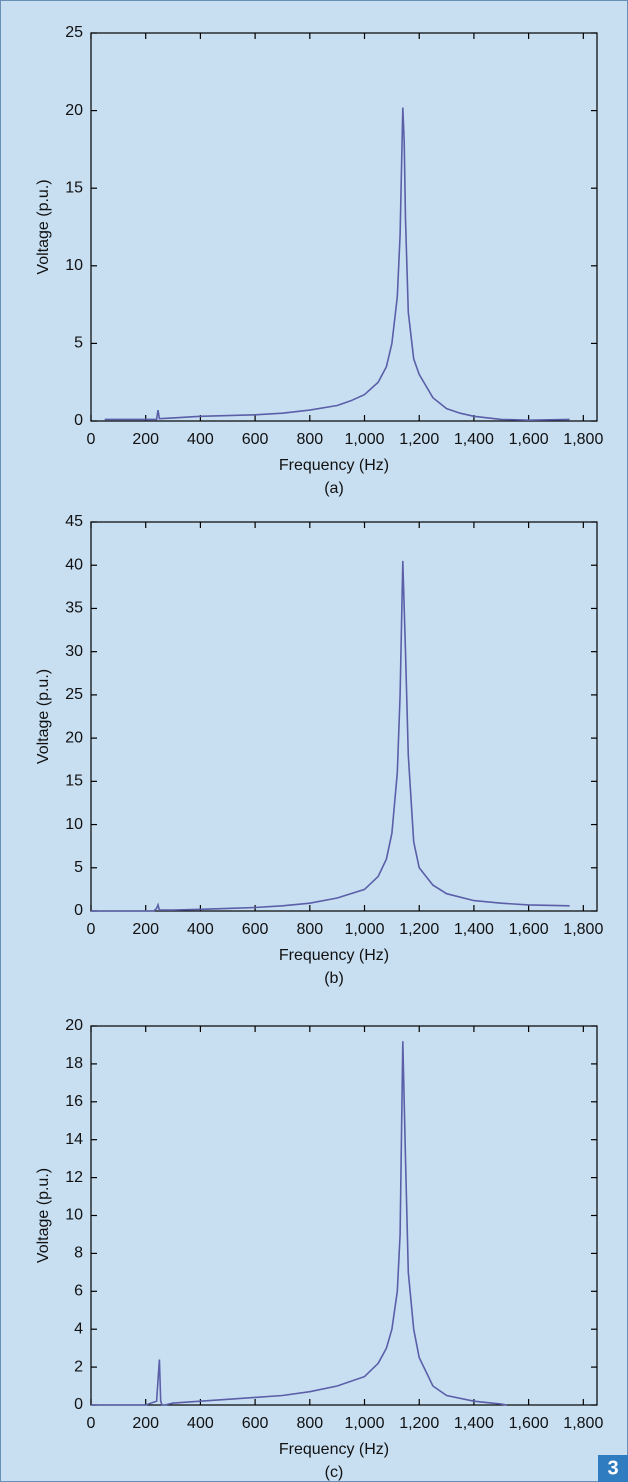  I want to click on y-tick-label: 18, so click(74, 1063).